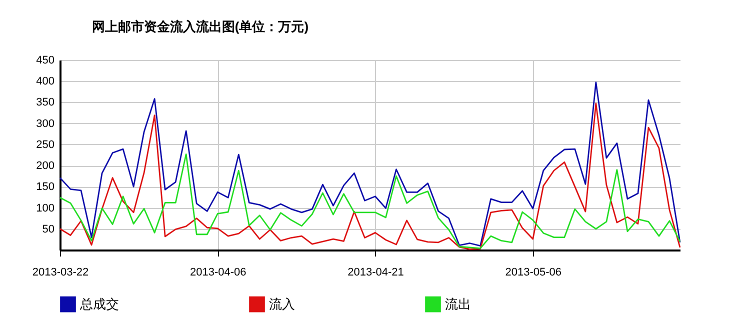  Describe the element at coordinates (218, 272) in the screenshot. I see `x-tick-label: 2013-04-06` at that location.